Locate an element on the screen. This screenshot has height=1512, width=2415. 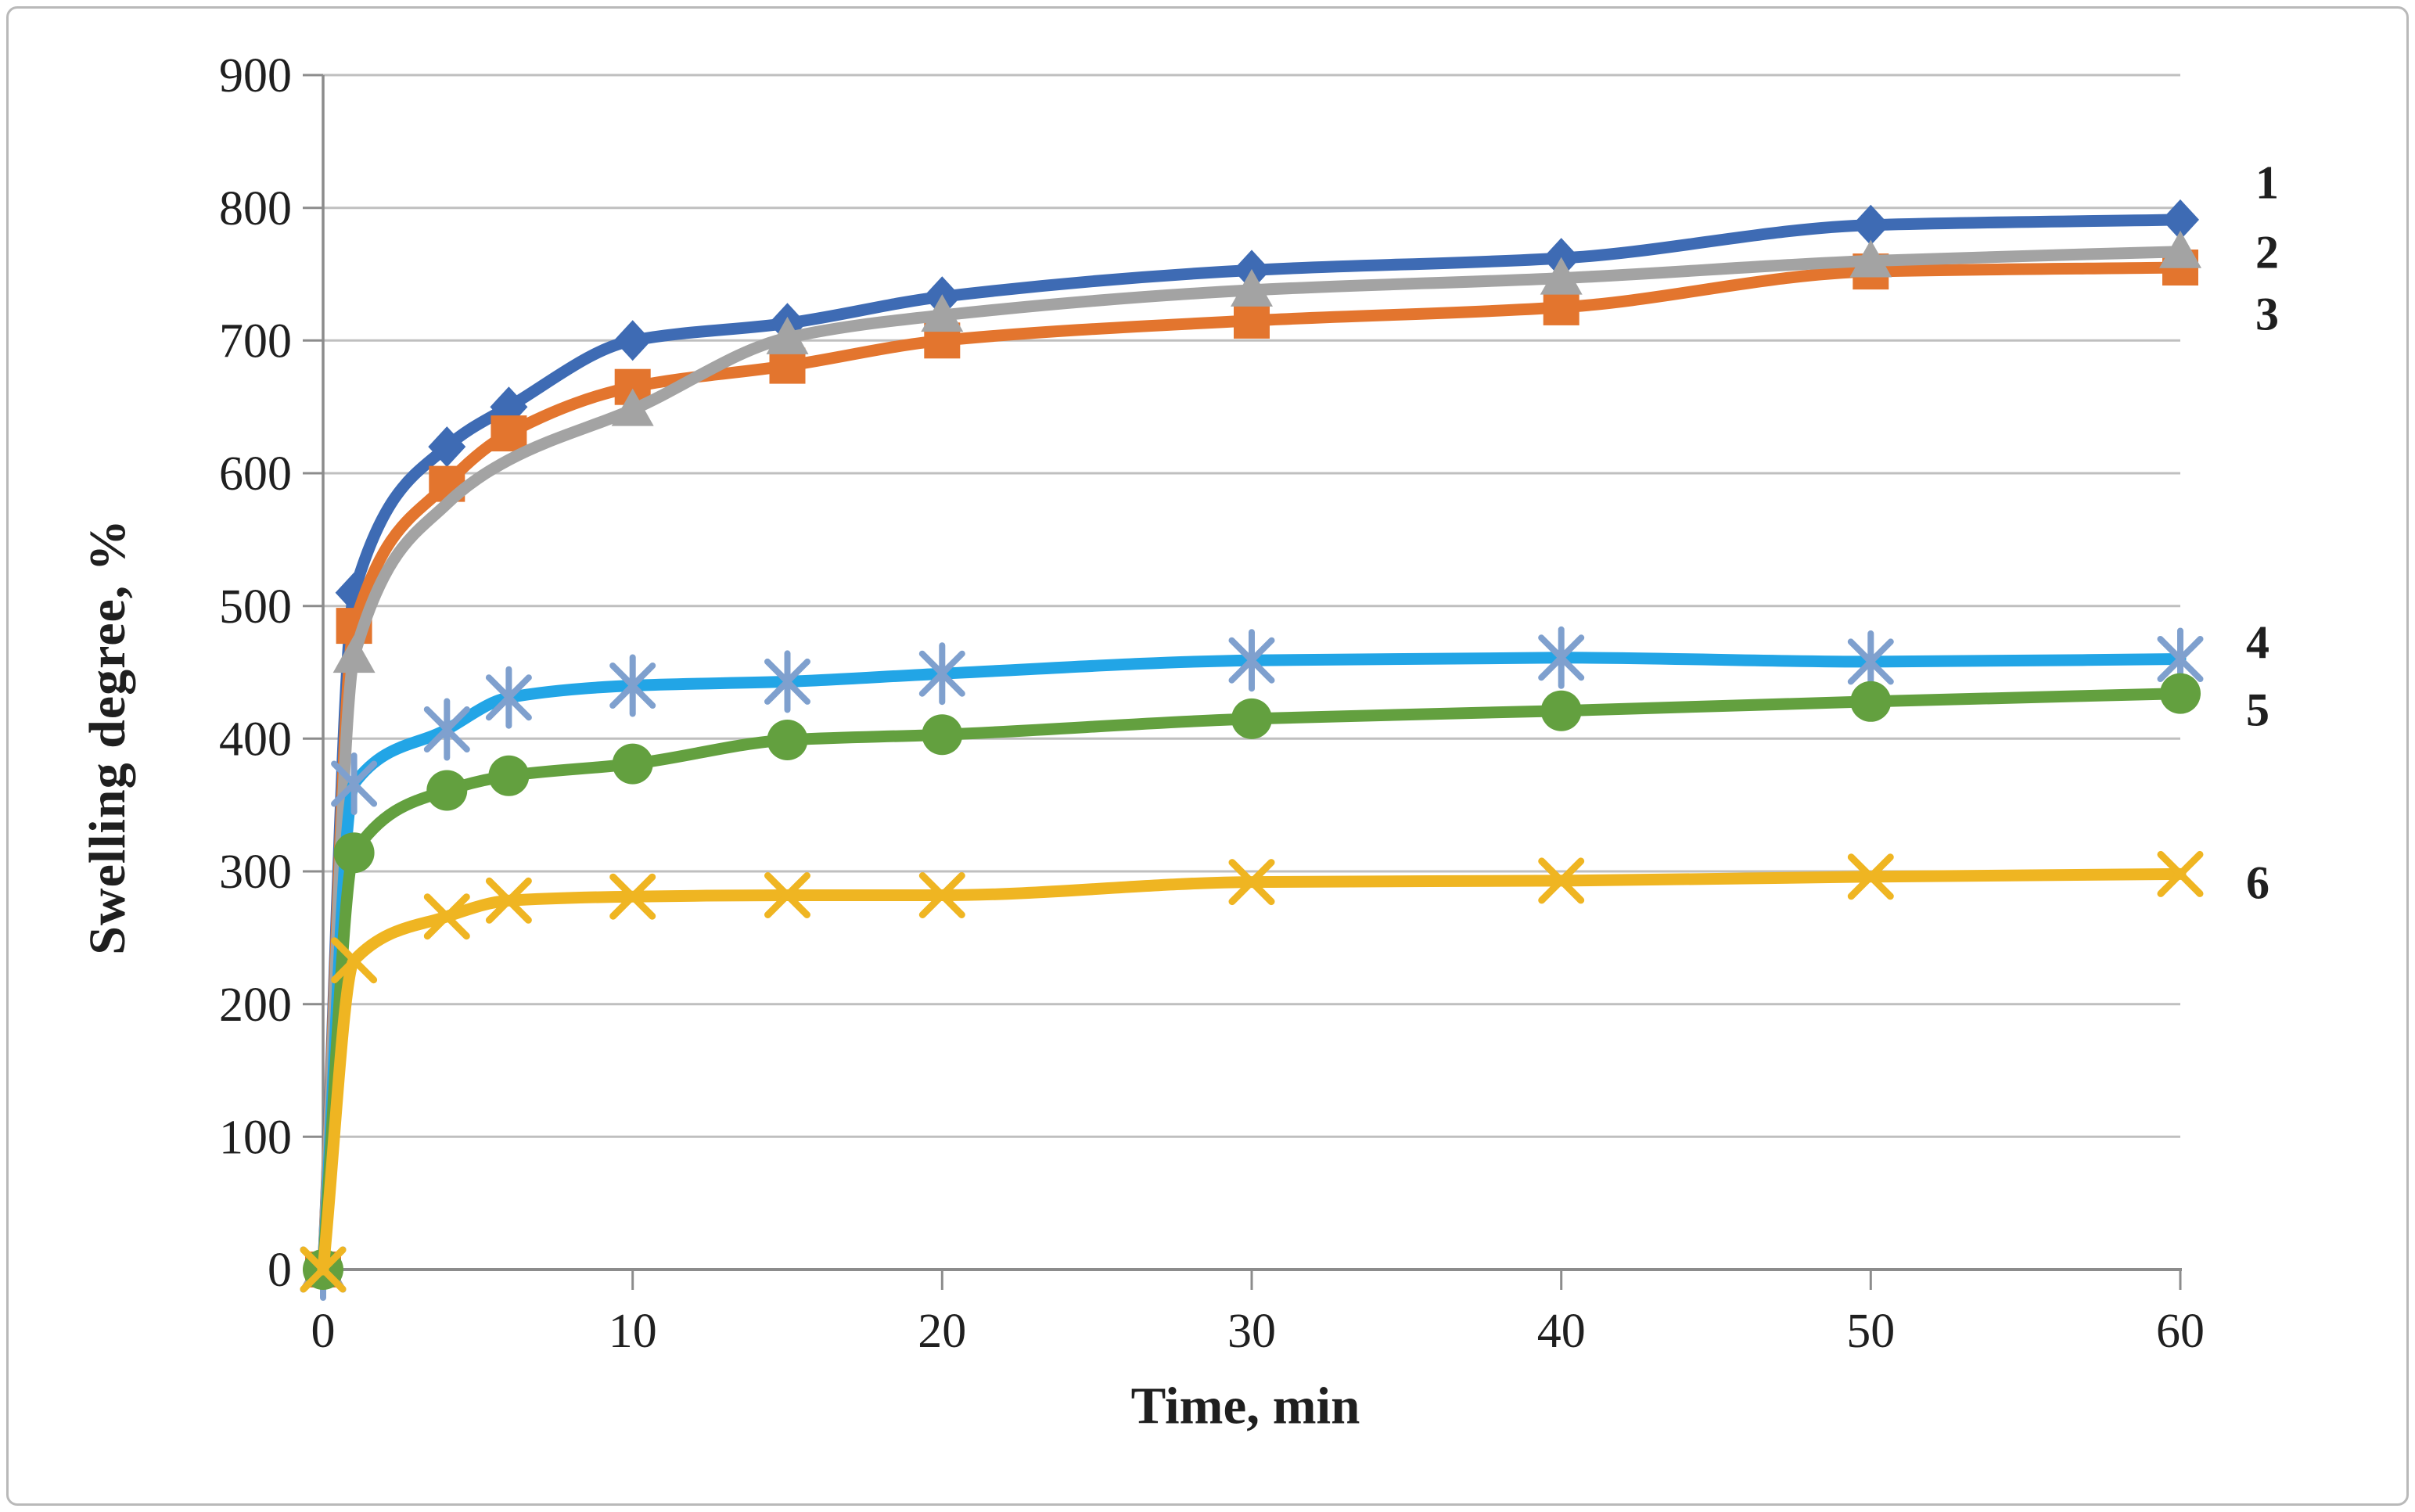
marker-triangle-2-x60 is located at coordinates (2180, 249).